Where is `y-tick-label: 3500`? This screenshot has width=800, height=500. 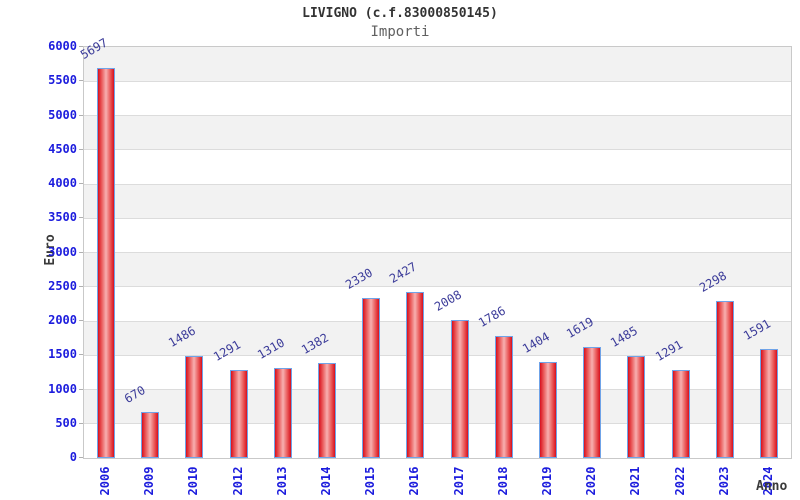 y-tick-label: 3500 is located at coordinates (62, 217).